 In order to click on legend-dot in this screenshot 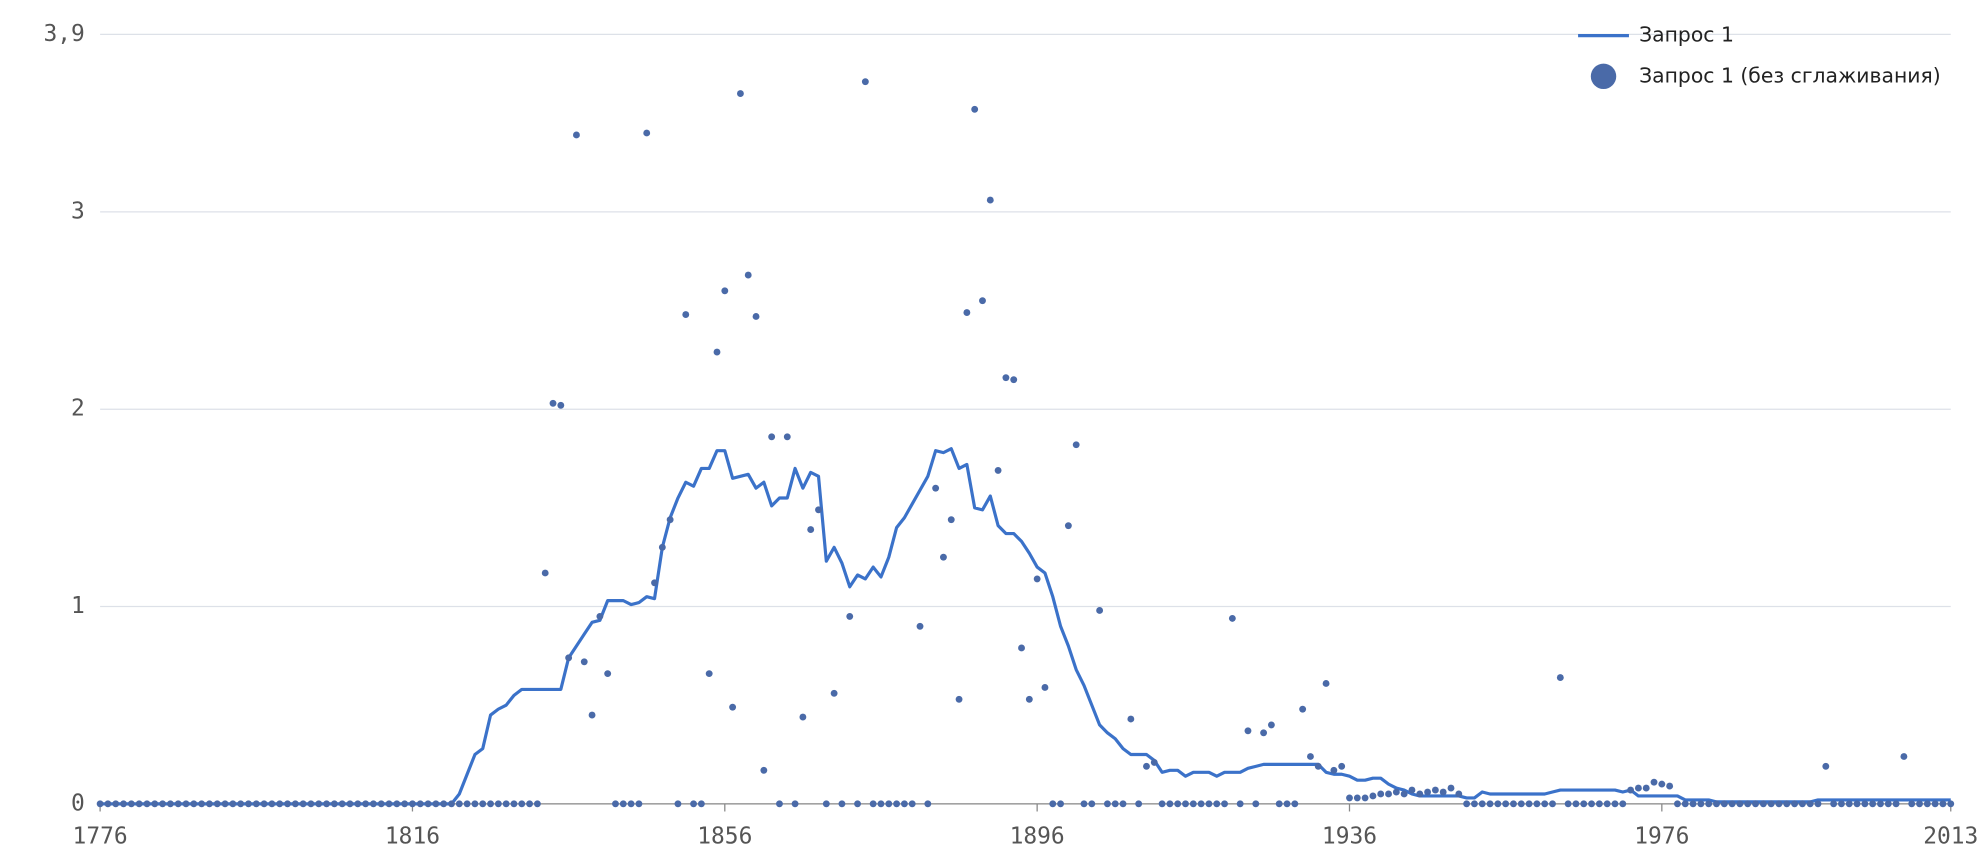, I will do `click(1603, 76)`.